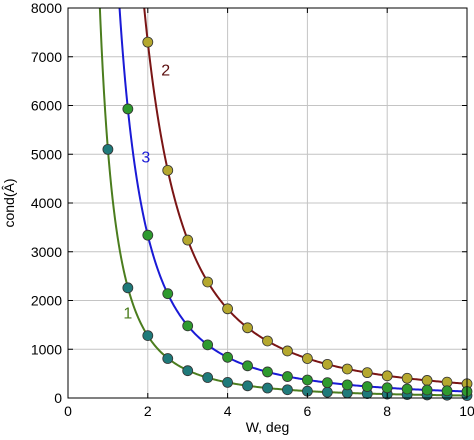 Image resolution: width=474 pixels, height=440 pixels. I want to click on y-tick-label: 4000, so click(46, 203).